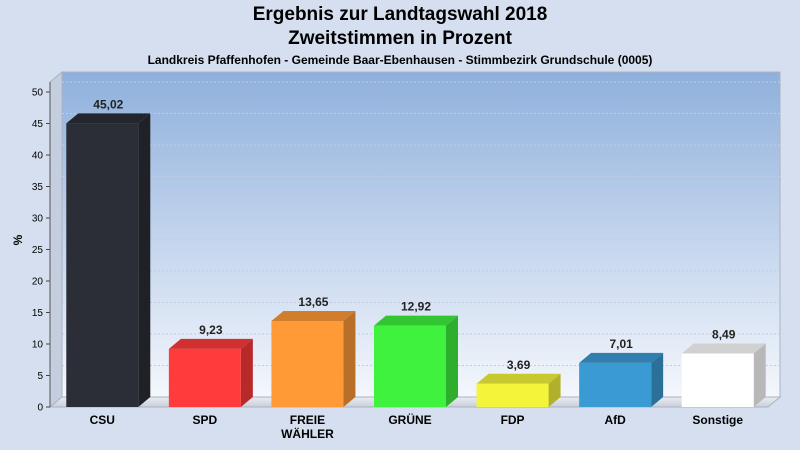 The image size is (800, 450). Describe the element at coordinates (621, 344) in the screenshot. I see `data-label: 7,01` at that location.